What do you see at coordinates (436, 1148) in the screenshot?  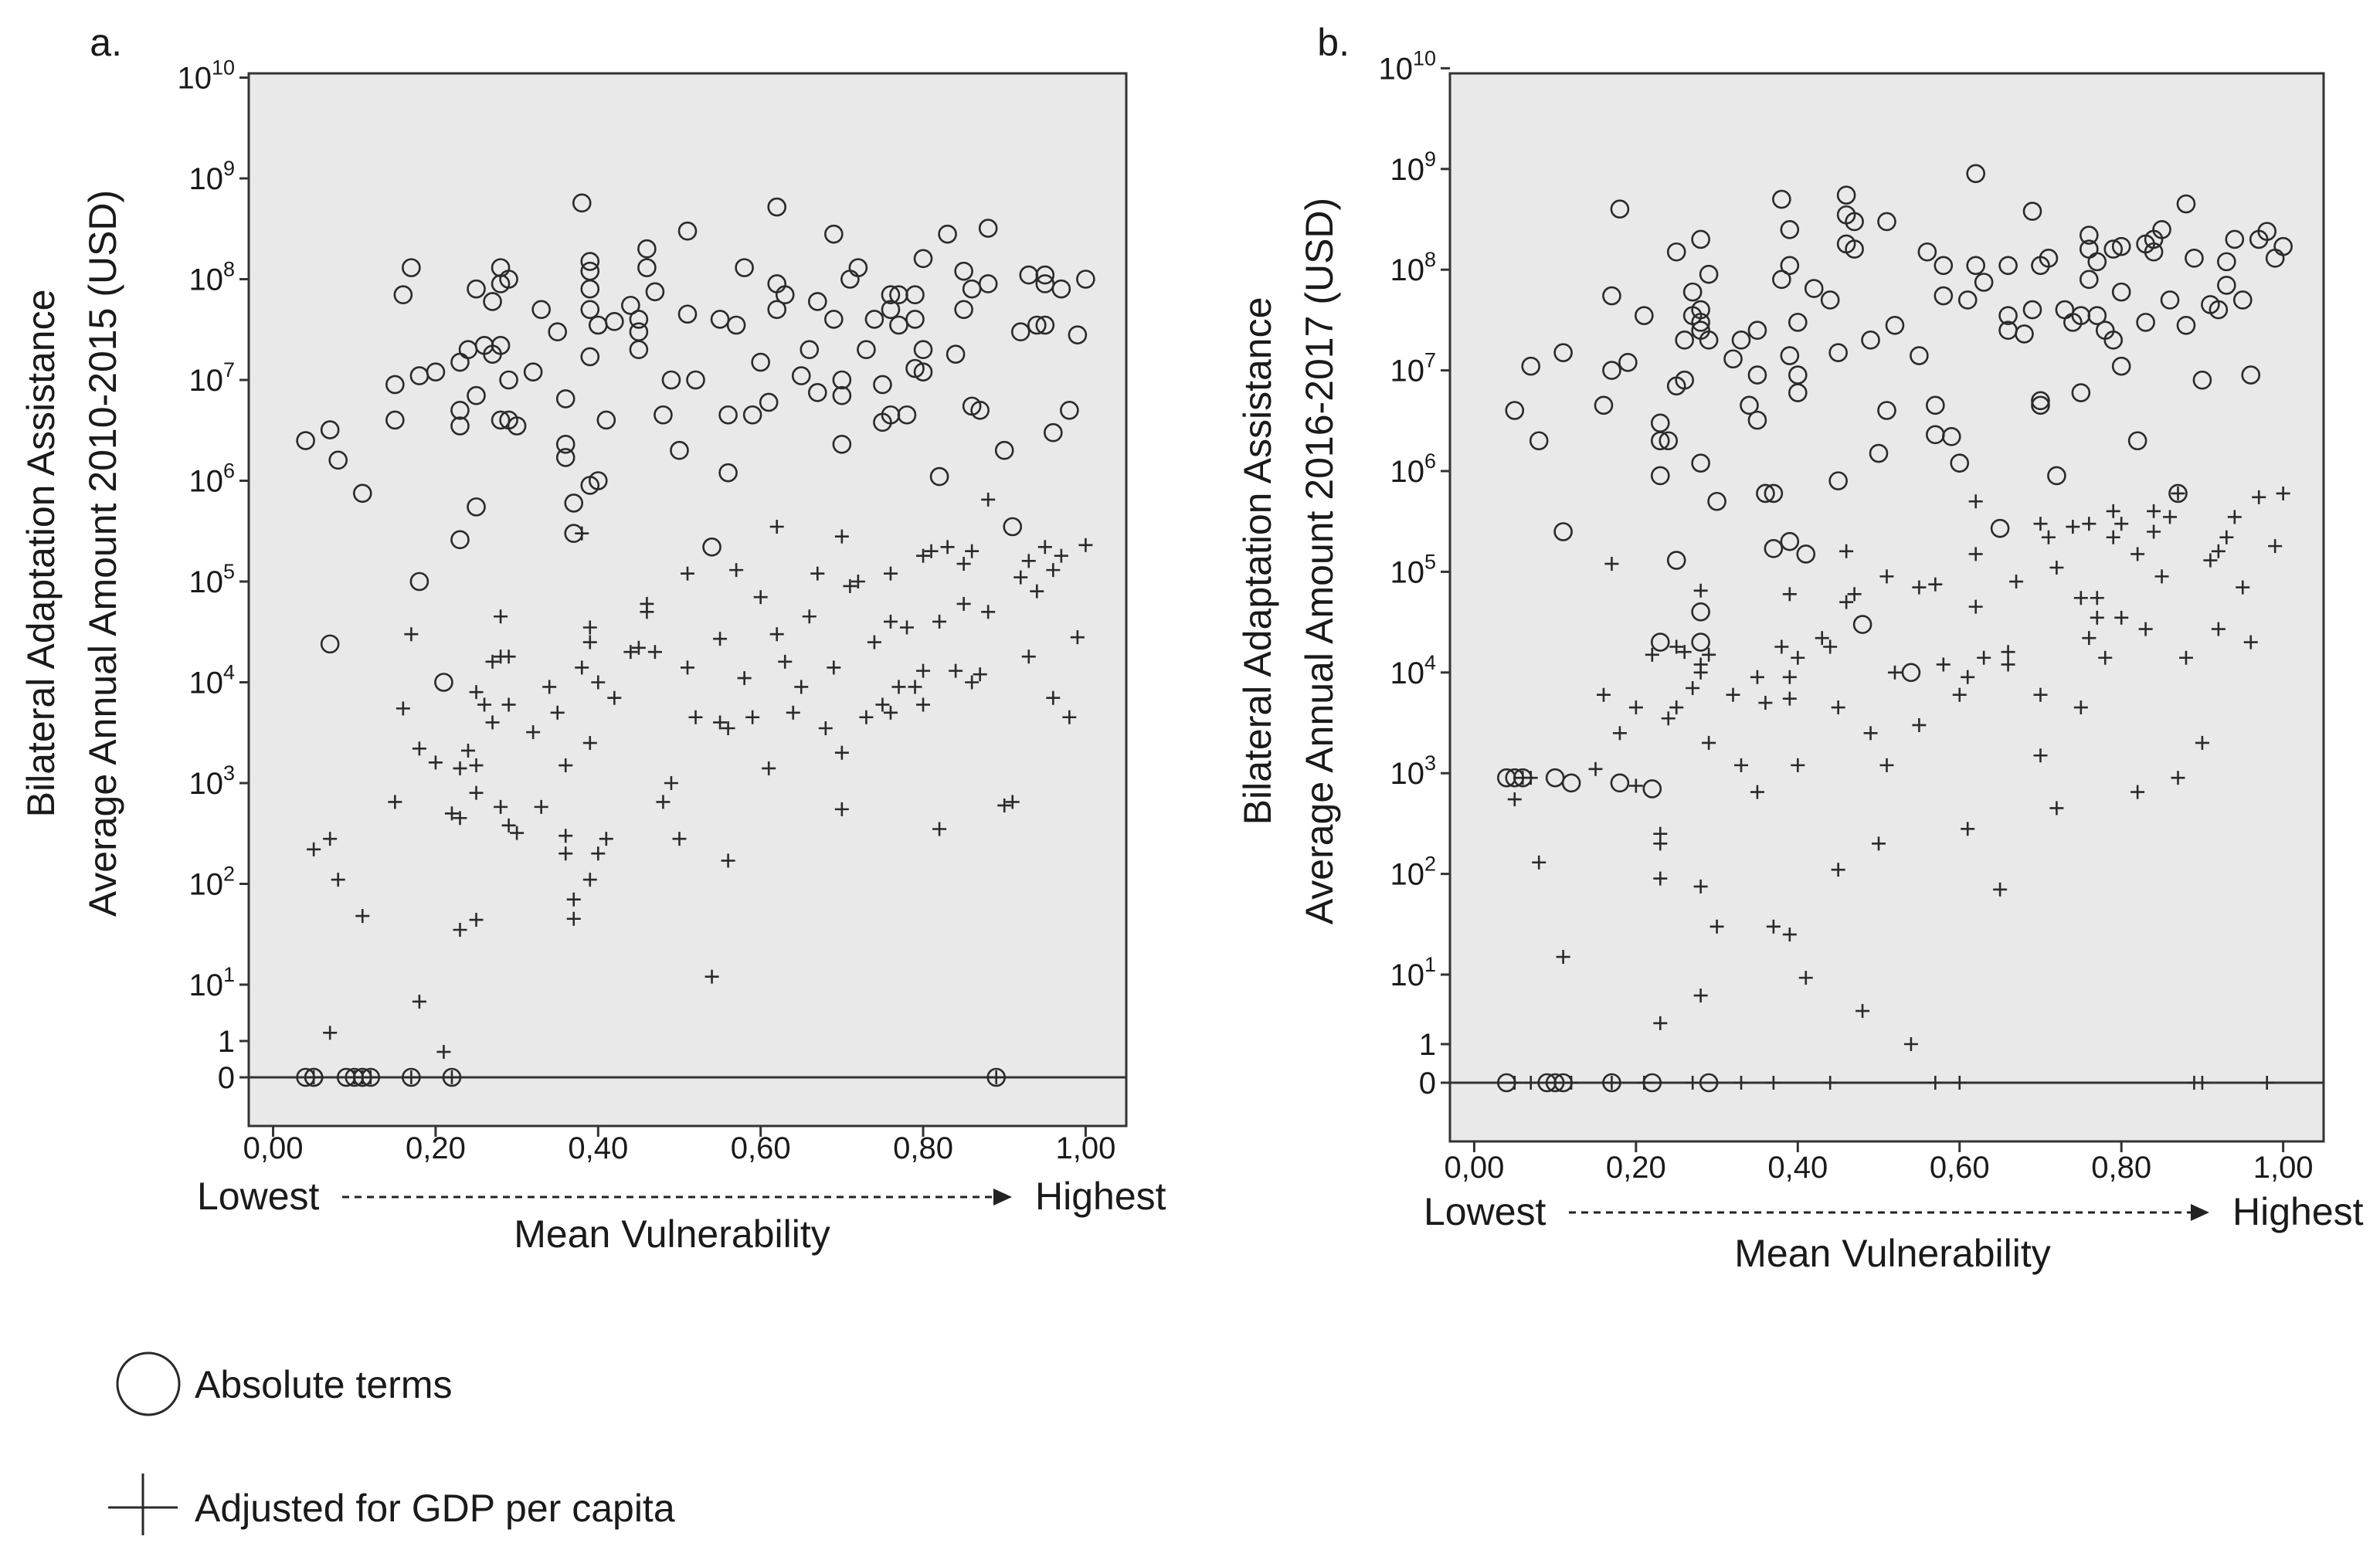 I see `x-tick-label: 0,20` at bounding box center [436, 1148].